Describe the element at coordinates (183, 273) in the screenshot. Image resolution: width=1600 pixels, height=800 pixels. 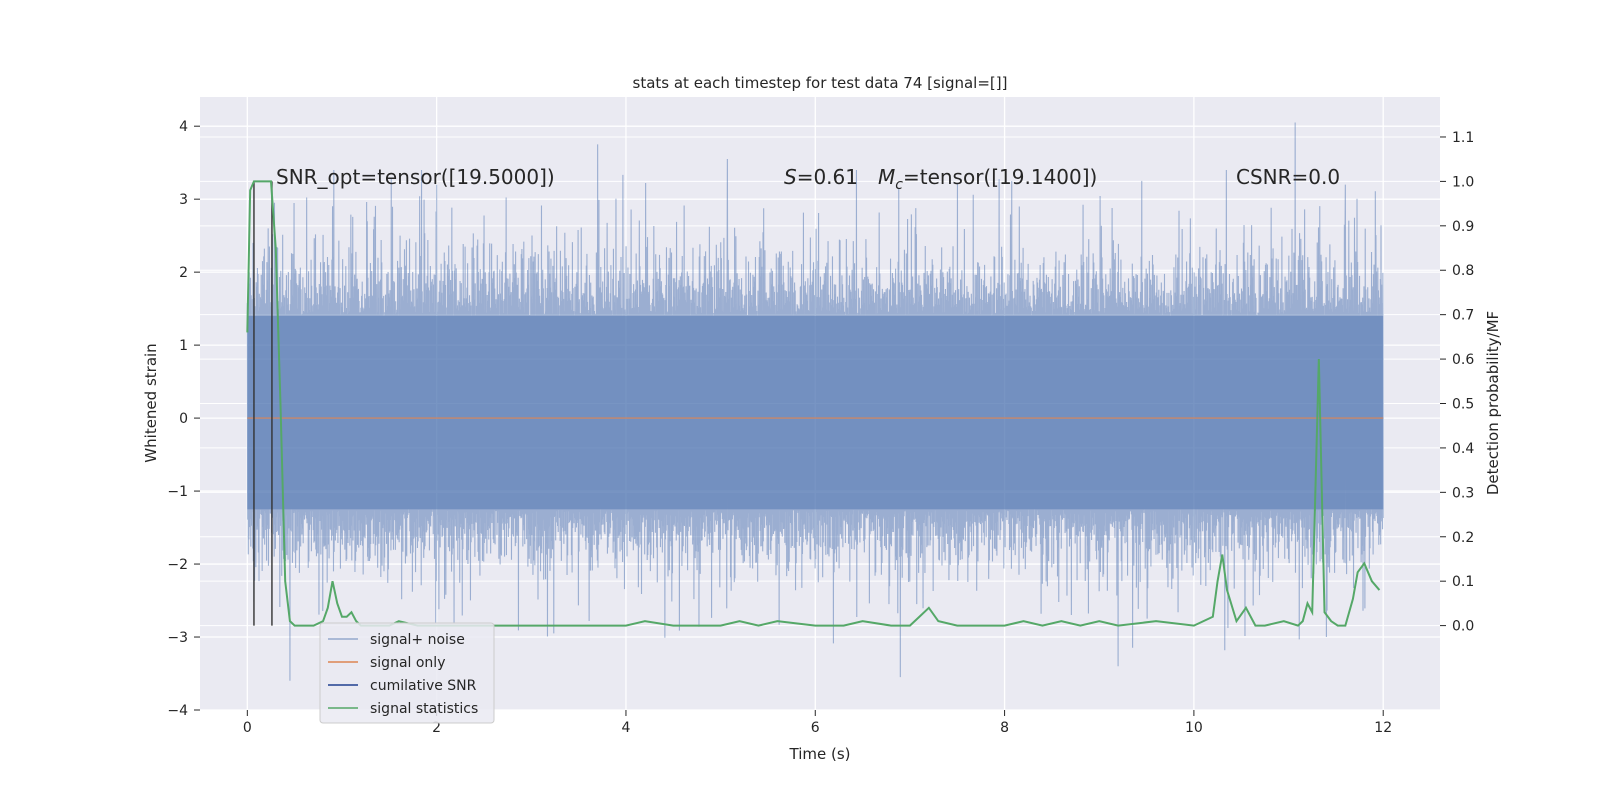
I see `y-tick-label-6: 2` at that location.